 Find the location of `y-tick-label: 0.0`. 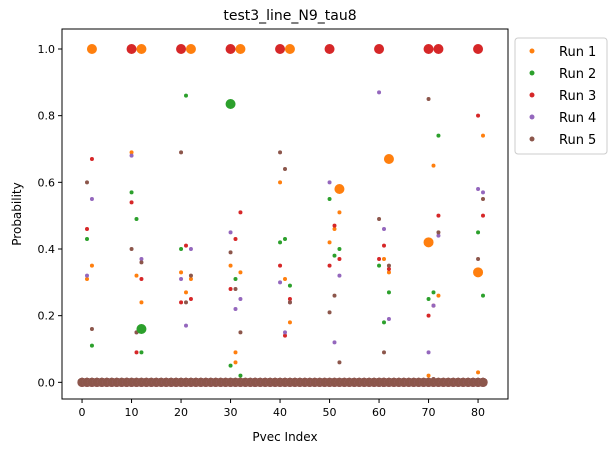

y-tick-label: 0.0 is located at coordinates (47, 382).